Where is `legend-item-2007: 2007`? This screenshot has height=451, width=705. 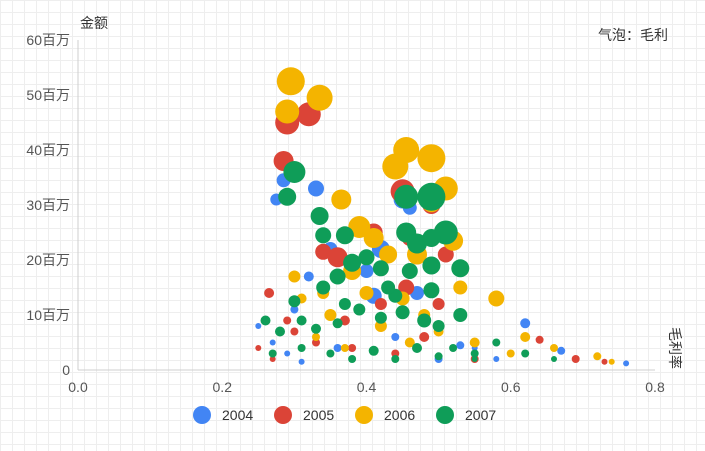
legend-item-2007: 2007 is located at coordinates (466, 415).